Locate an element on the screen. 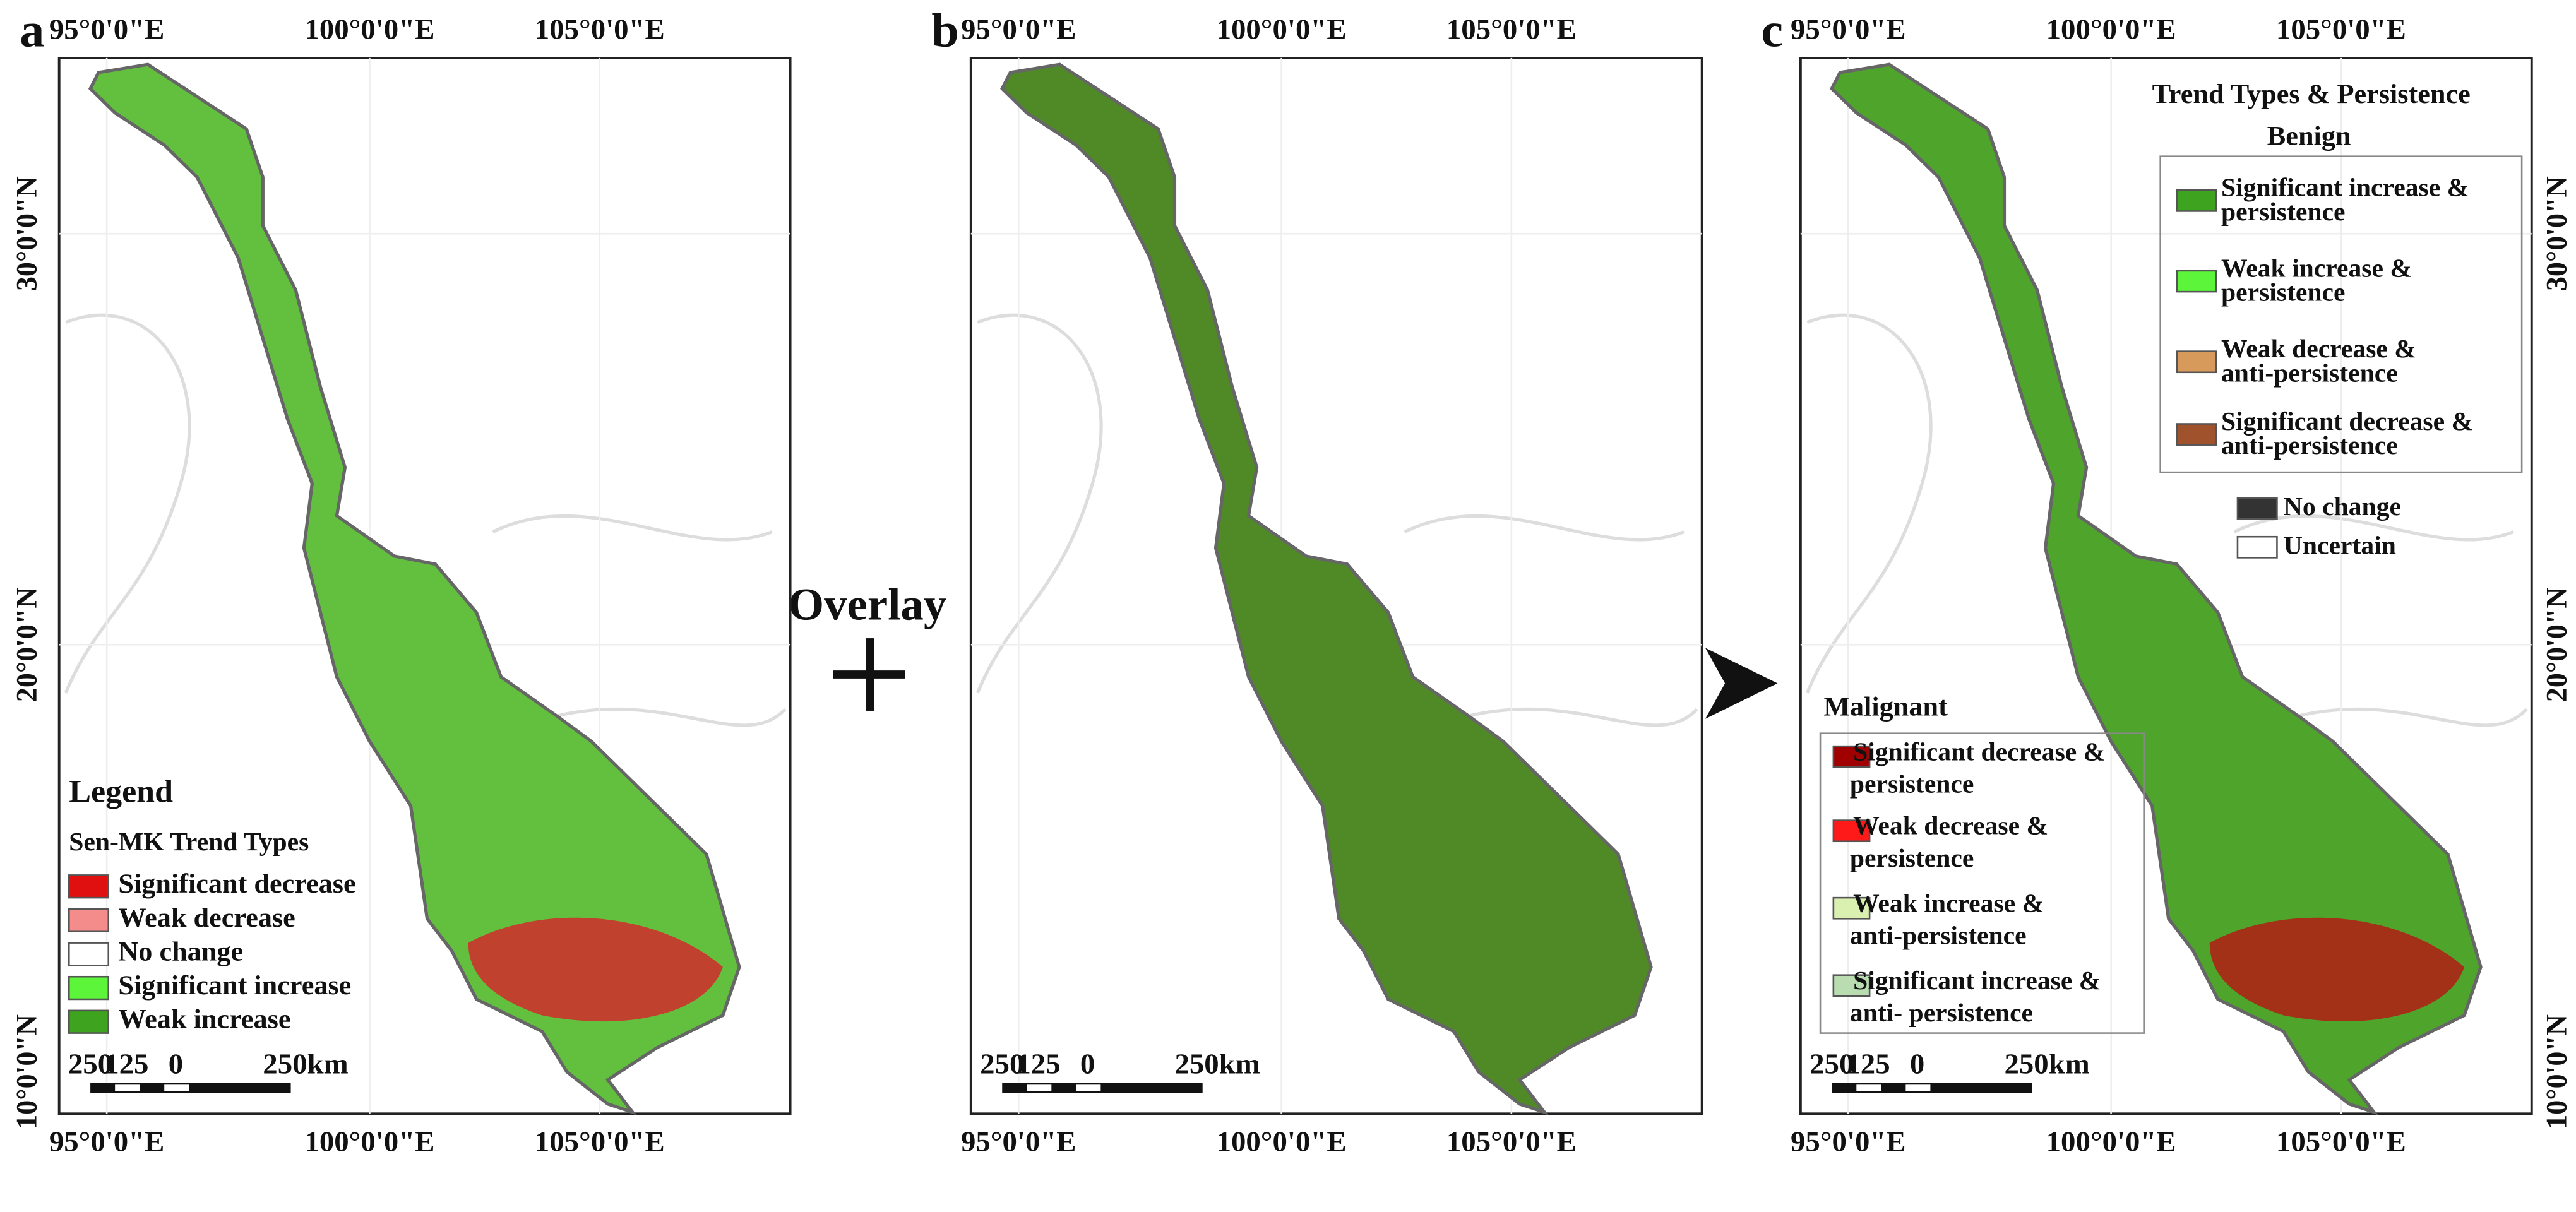 This screenshot has width=2576, height=1212. panel-letter: c is located at coordinates (1772, 30).